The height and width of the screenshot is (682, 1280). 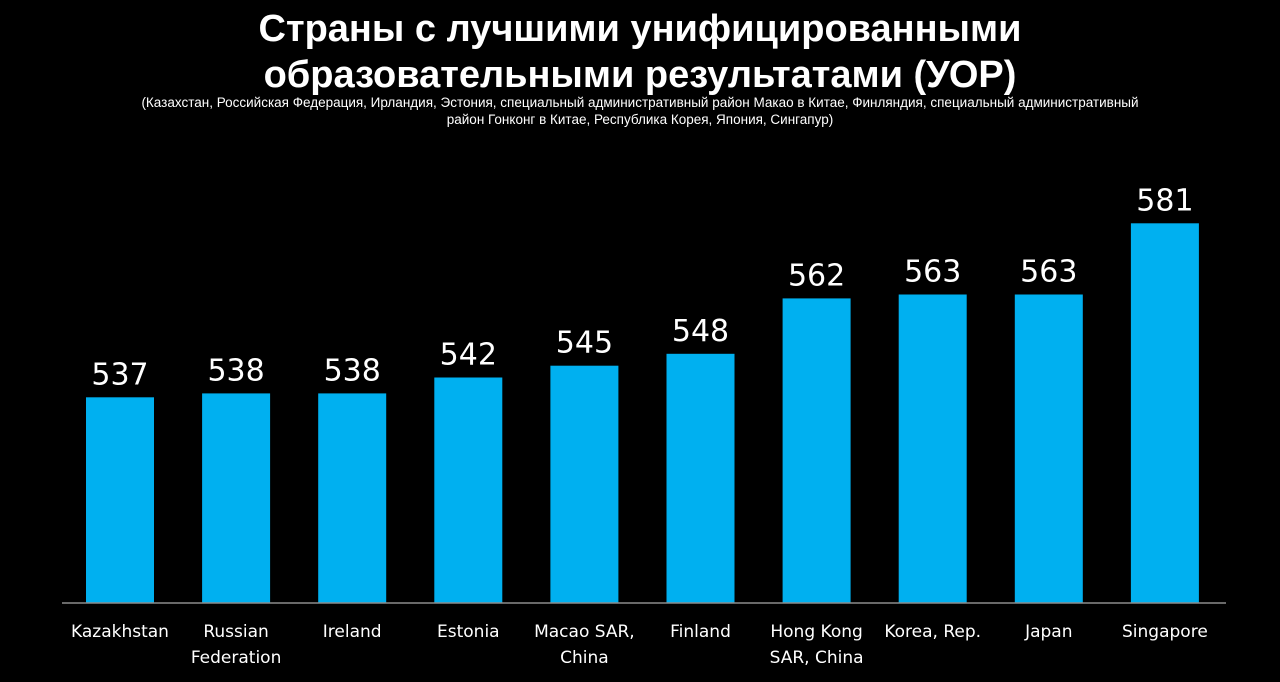 I want to click on category-label: Ireland, so click(x=352, y=632).